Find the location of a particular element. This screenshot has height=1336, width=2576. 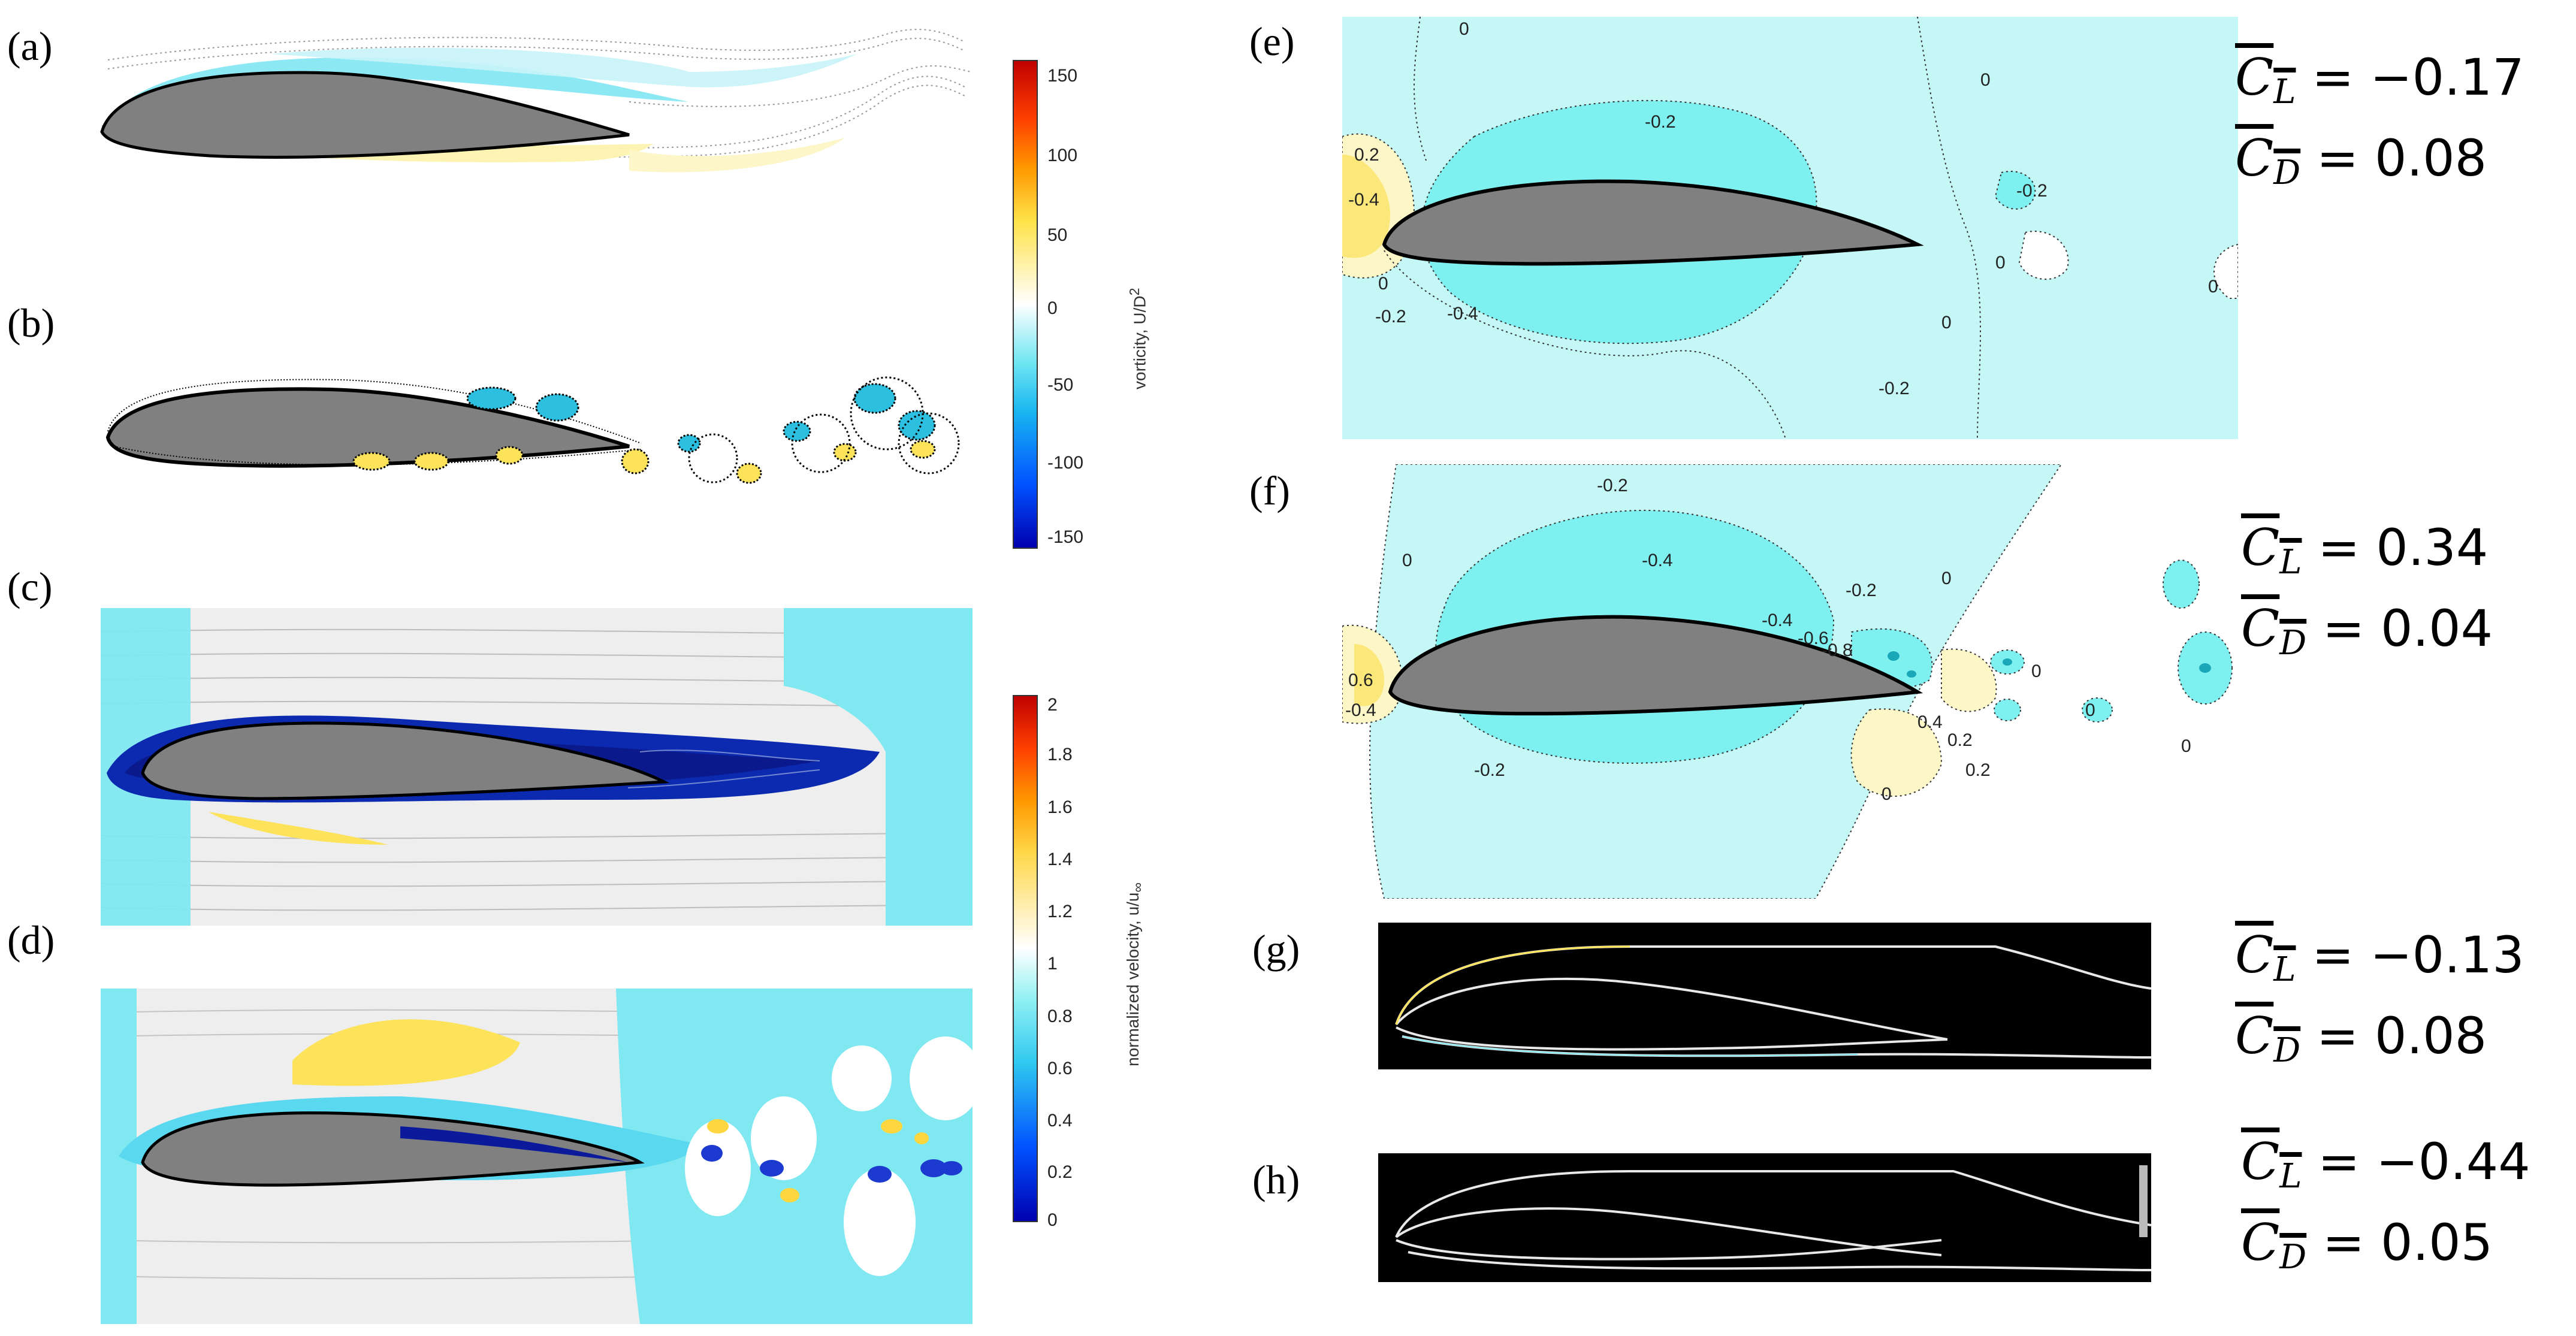

drag-coefficient-f: CD = 0.04 is located at coordinates (2367, 631).